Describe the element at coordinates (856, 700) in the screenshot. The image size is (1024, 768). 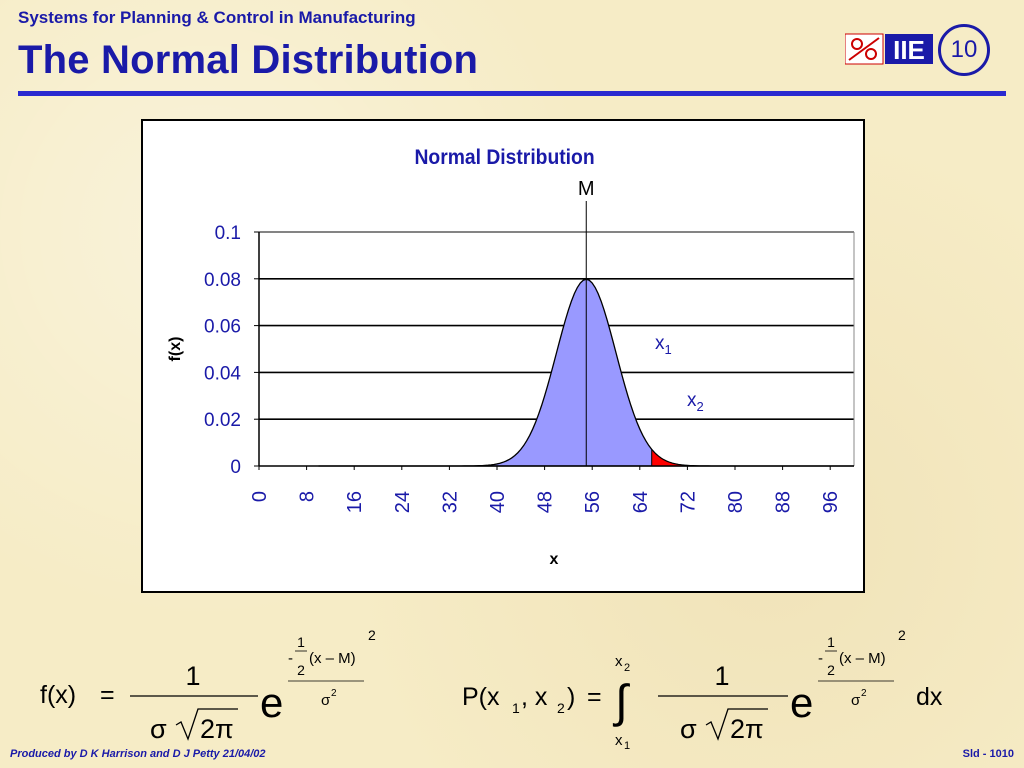
I see `prob-exp-den: σ` at that location.